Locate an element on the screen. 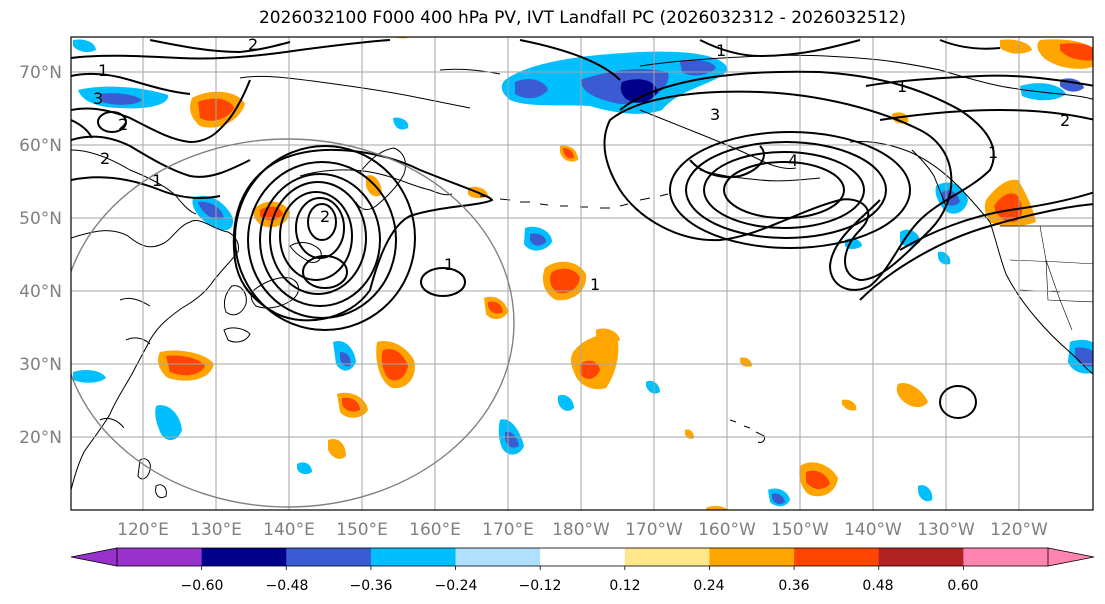  lat-label: 20°N is located at coordinates (40, 438).